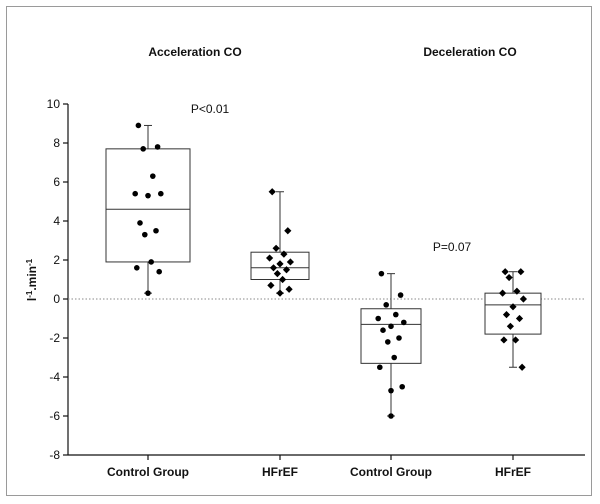 The height and width of the screenshot is (504, 600). What do you see at coordinates (56, 299) in the screenshot?
I see `y-tick-label: 0` at bounding box center [56, 299].